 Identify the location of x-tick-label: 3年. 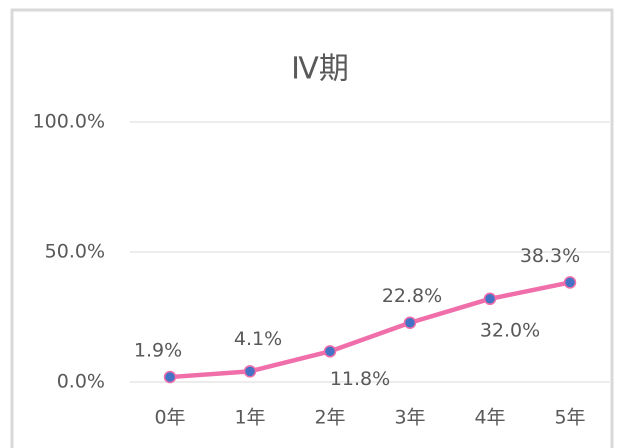
(409, 418).